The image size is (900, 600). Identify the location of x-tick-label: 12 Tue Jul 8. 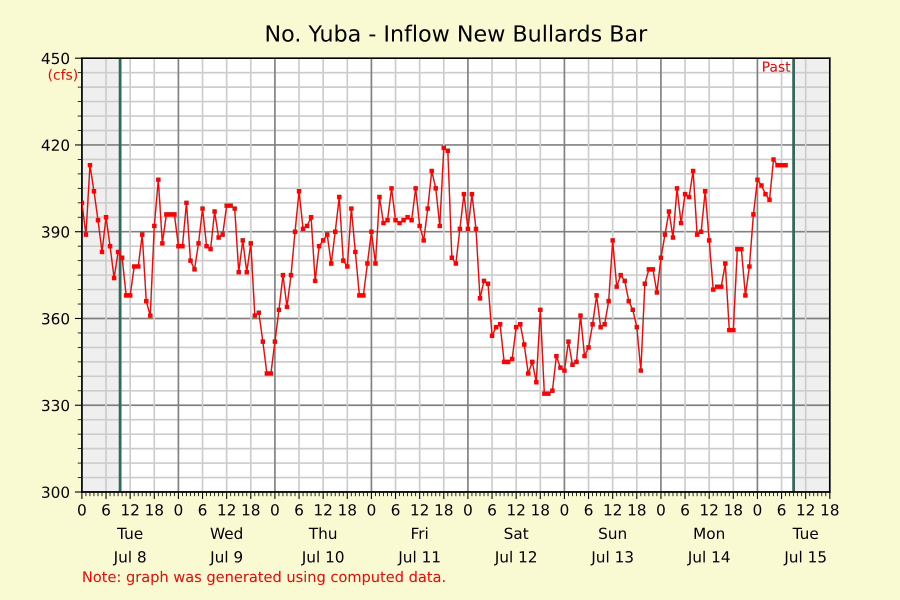
(129, 535).